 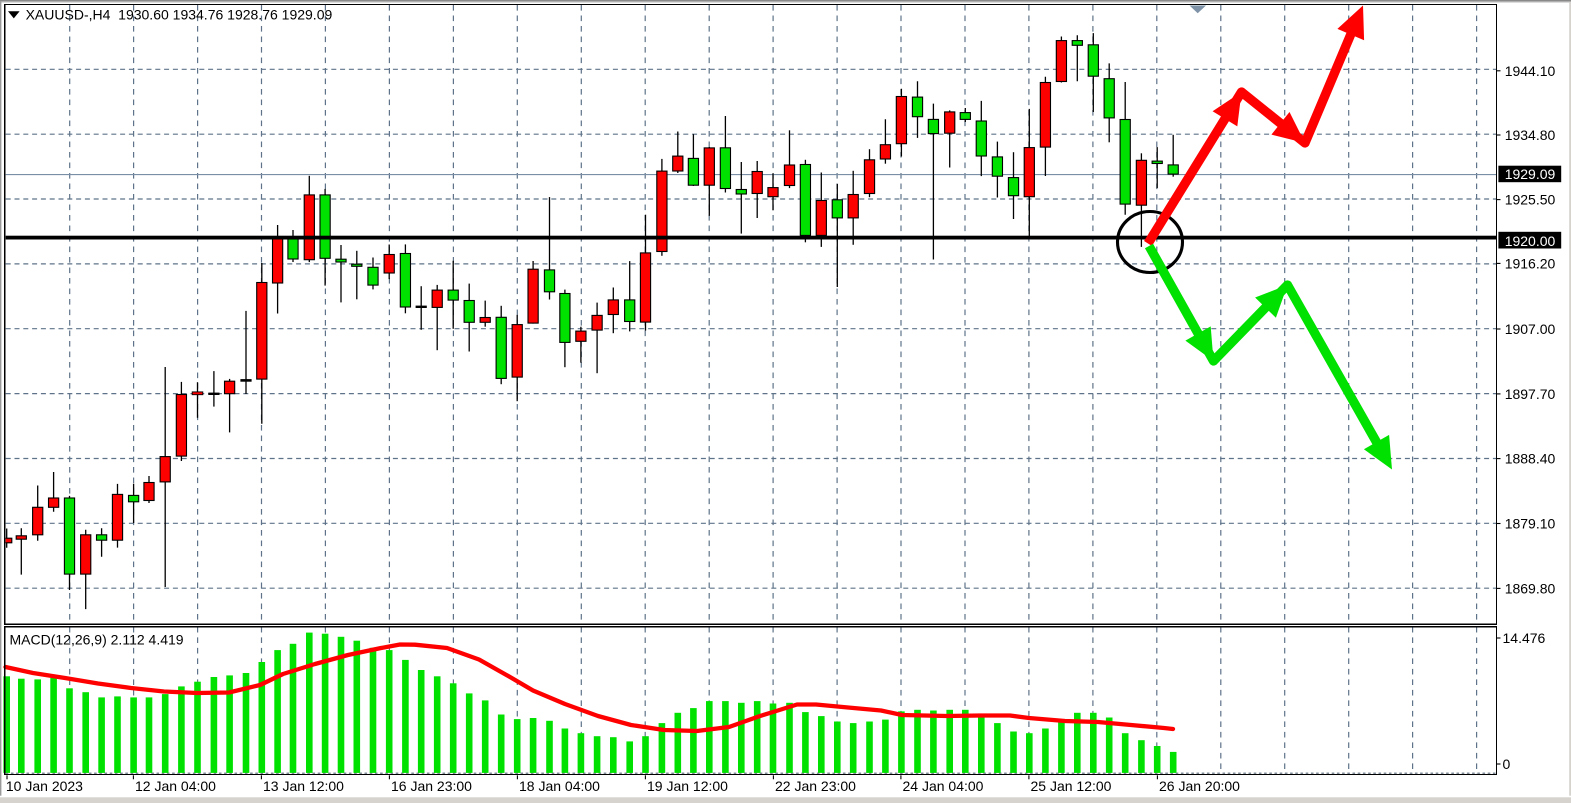 What do you see at coordinates (1530, 588) in the screenshot?
I see `svg-text: 1869.80` at bounding box center [1530, 588].